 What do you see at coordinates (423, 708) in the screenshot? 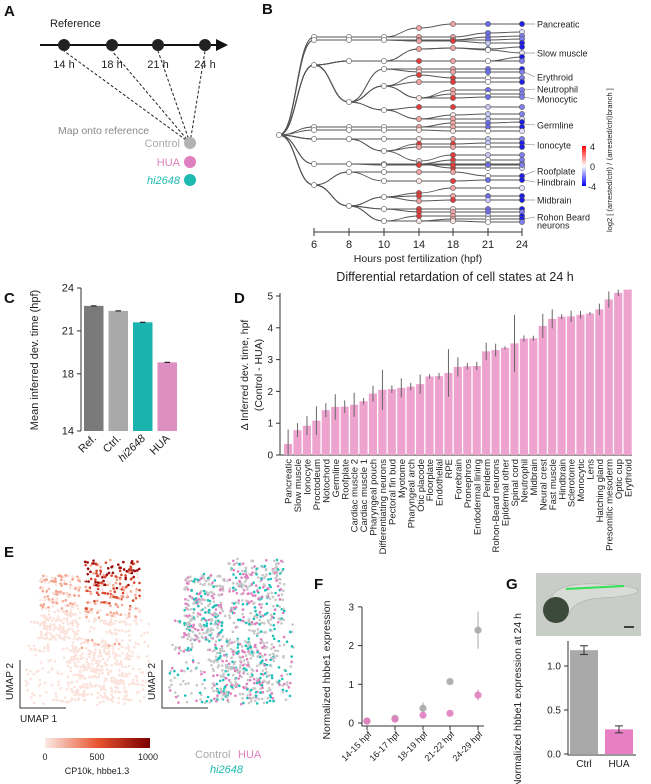
I see `f-point-control` at bounding box center [423, 708].